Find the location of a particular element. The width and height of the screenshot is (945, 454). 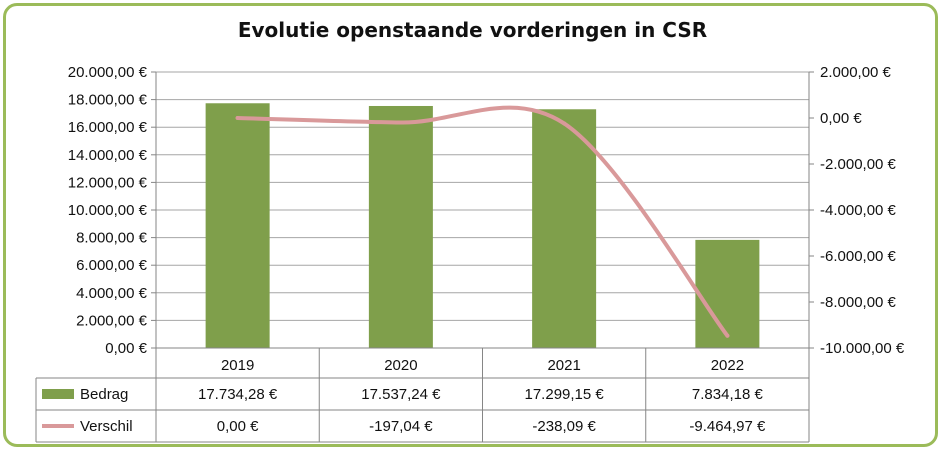

right-tick-label: -2.000,00 € is located at coordinates (858, 164).